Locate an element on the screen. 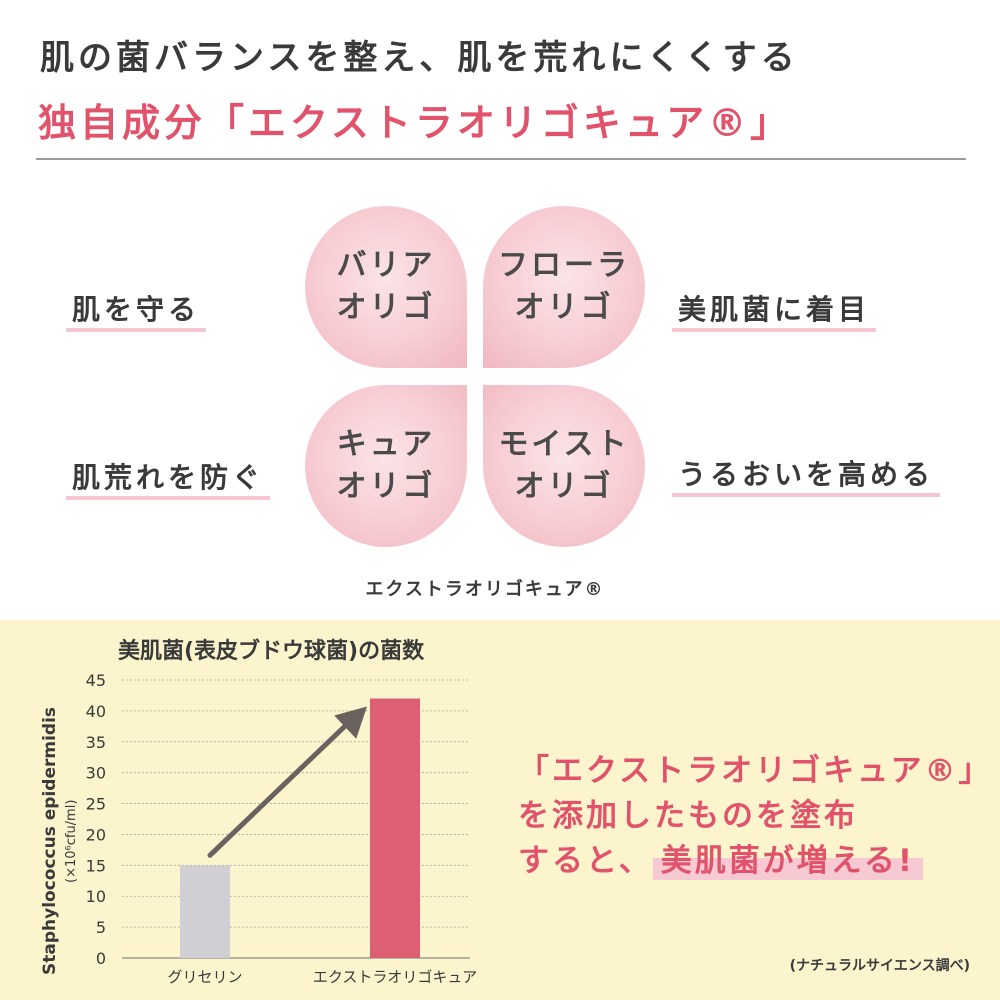  y-tick-label: 35 is located at coordinates (96, 742).